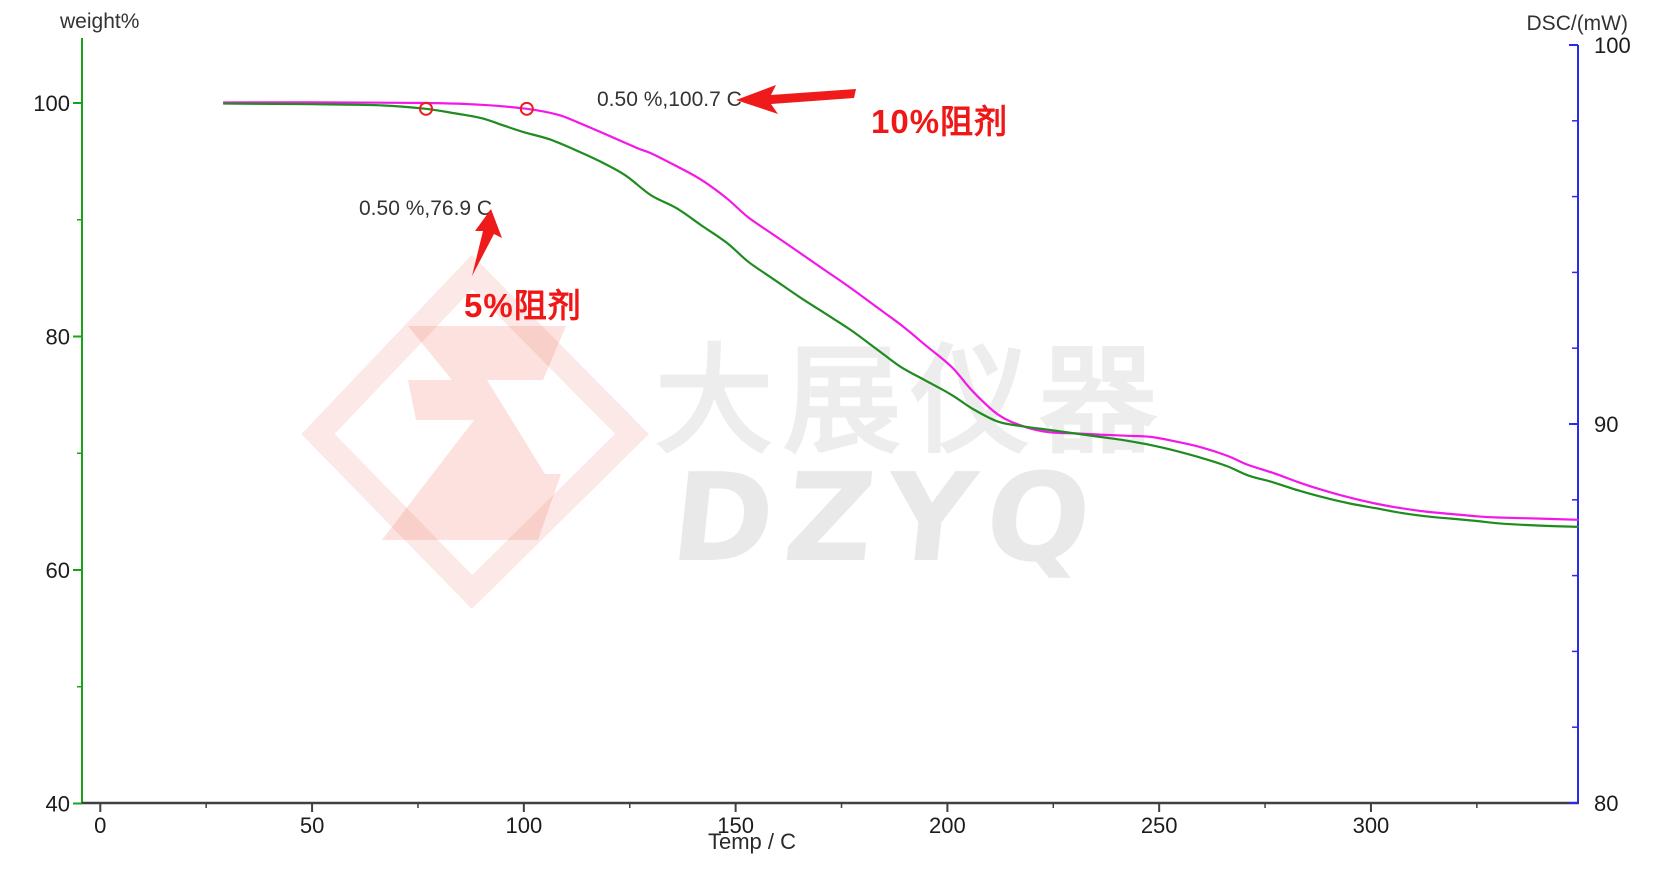  What do you see at coordinates (735, 825) in the screenshot?
I see `x-axis-tick-label: 150` at bounding box center [735, 825].